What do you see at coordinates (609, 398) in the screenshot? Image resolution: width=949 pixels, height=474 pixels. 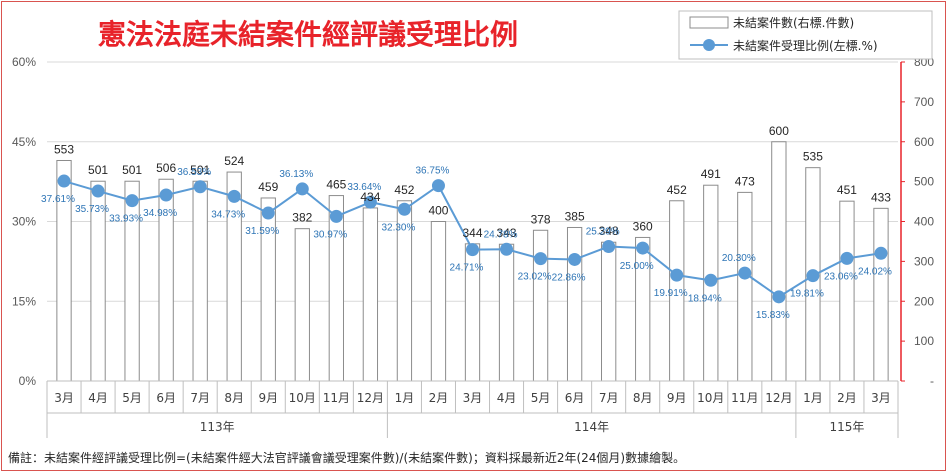 I see `x-category-label: 7月` at bounding box center [609, 398].